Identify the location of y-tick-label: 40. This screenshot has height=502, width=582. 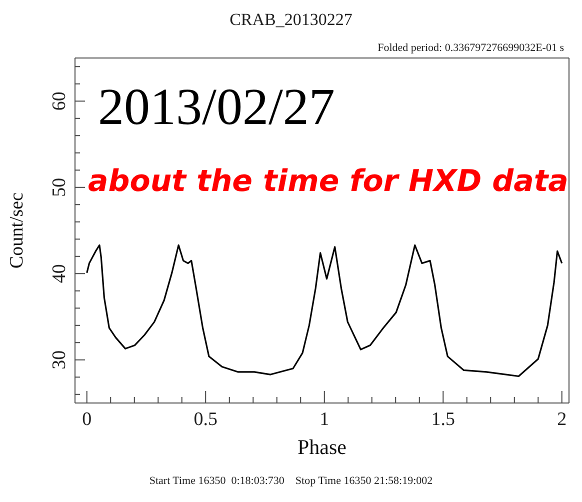
(59, 274).